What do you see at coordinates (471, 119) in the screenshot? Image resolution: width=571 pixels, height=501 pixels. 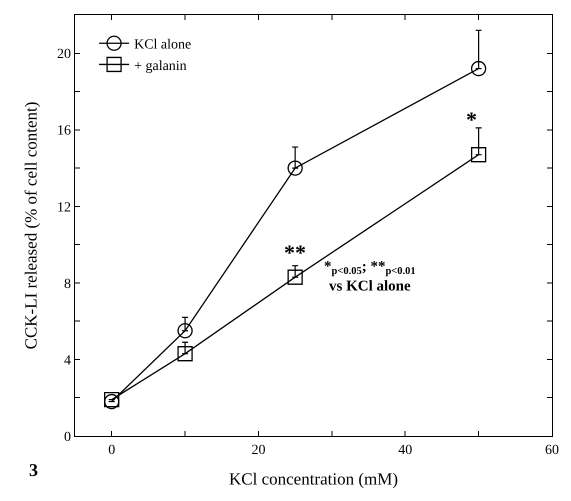 I see `annotation: *` at bounding box center [471, 119].